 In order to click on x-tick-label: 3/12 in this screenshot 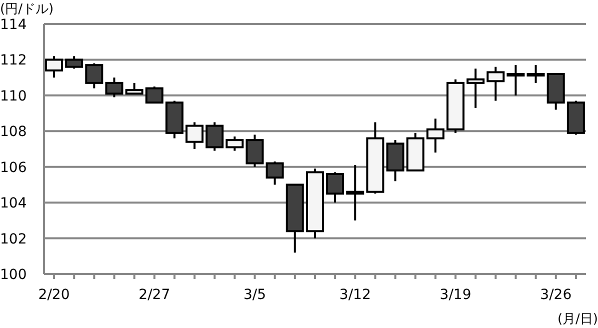, I will do `click(355, 294)`.